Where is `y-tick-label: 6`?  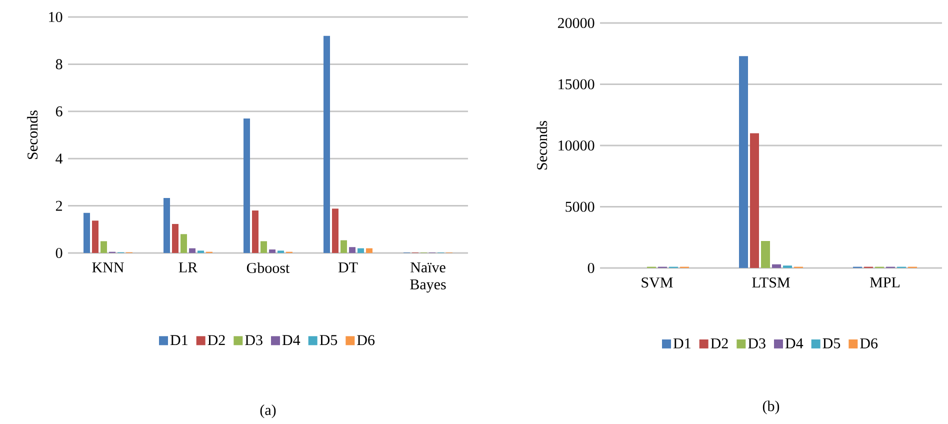
y-tick-label: 6 is located at coordinates (59, 111).